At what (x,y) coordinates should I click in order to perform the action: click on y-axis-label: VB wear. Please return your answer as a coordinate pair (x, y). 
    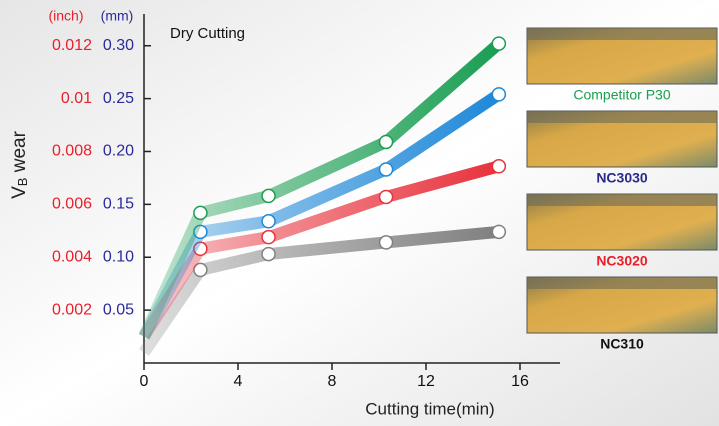
    Looking at the image, I should click on (19, 164).